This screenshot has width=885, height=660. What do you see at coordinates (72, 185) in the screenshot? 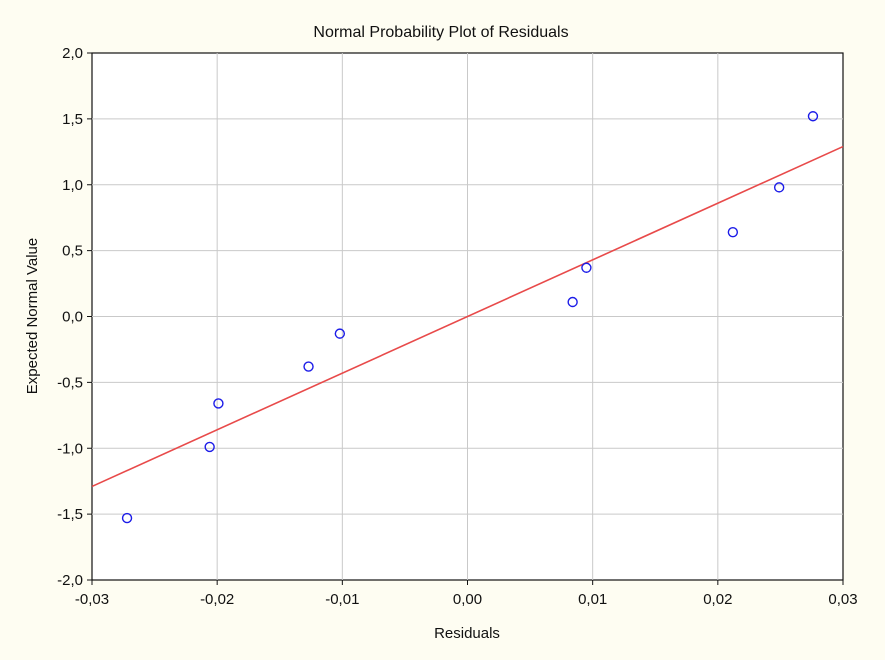
I see `y-tick-label-2: 1,0` at bounding box center [72, 185].